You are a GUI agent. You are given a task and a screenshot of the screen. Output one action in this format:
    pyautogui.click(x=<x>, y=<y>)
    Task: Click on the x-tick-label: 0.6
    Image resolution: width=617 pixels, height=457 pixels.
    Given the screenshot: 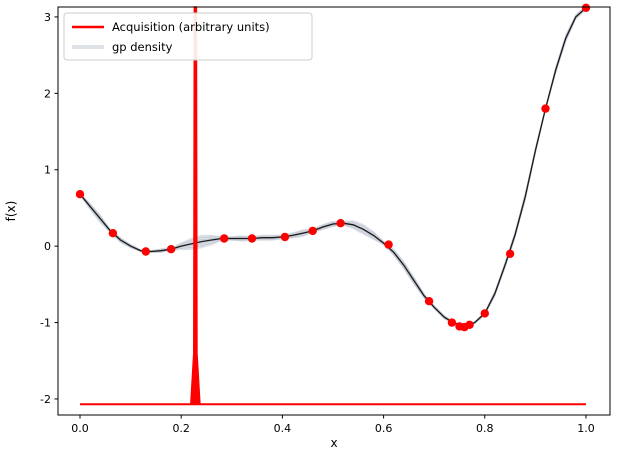 What is the action you would take?
    pyautogui.click(x=384, y=428)
    